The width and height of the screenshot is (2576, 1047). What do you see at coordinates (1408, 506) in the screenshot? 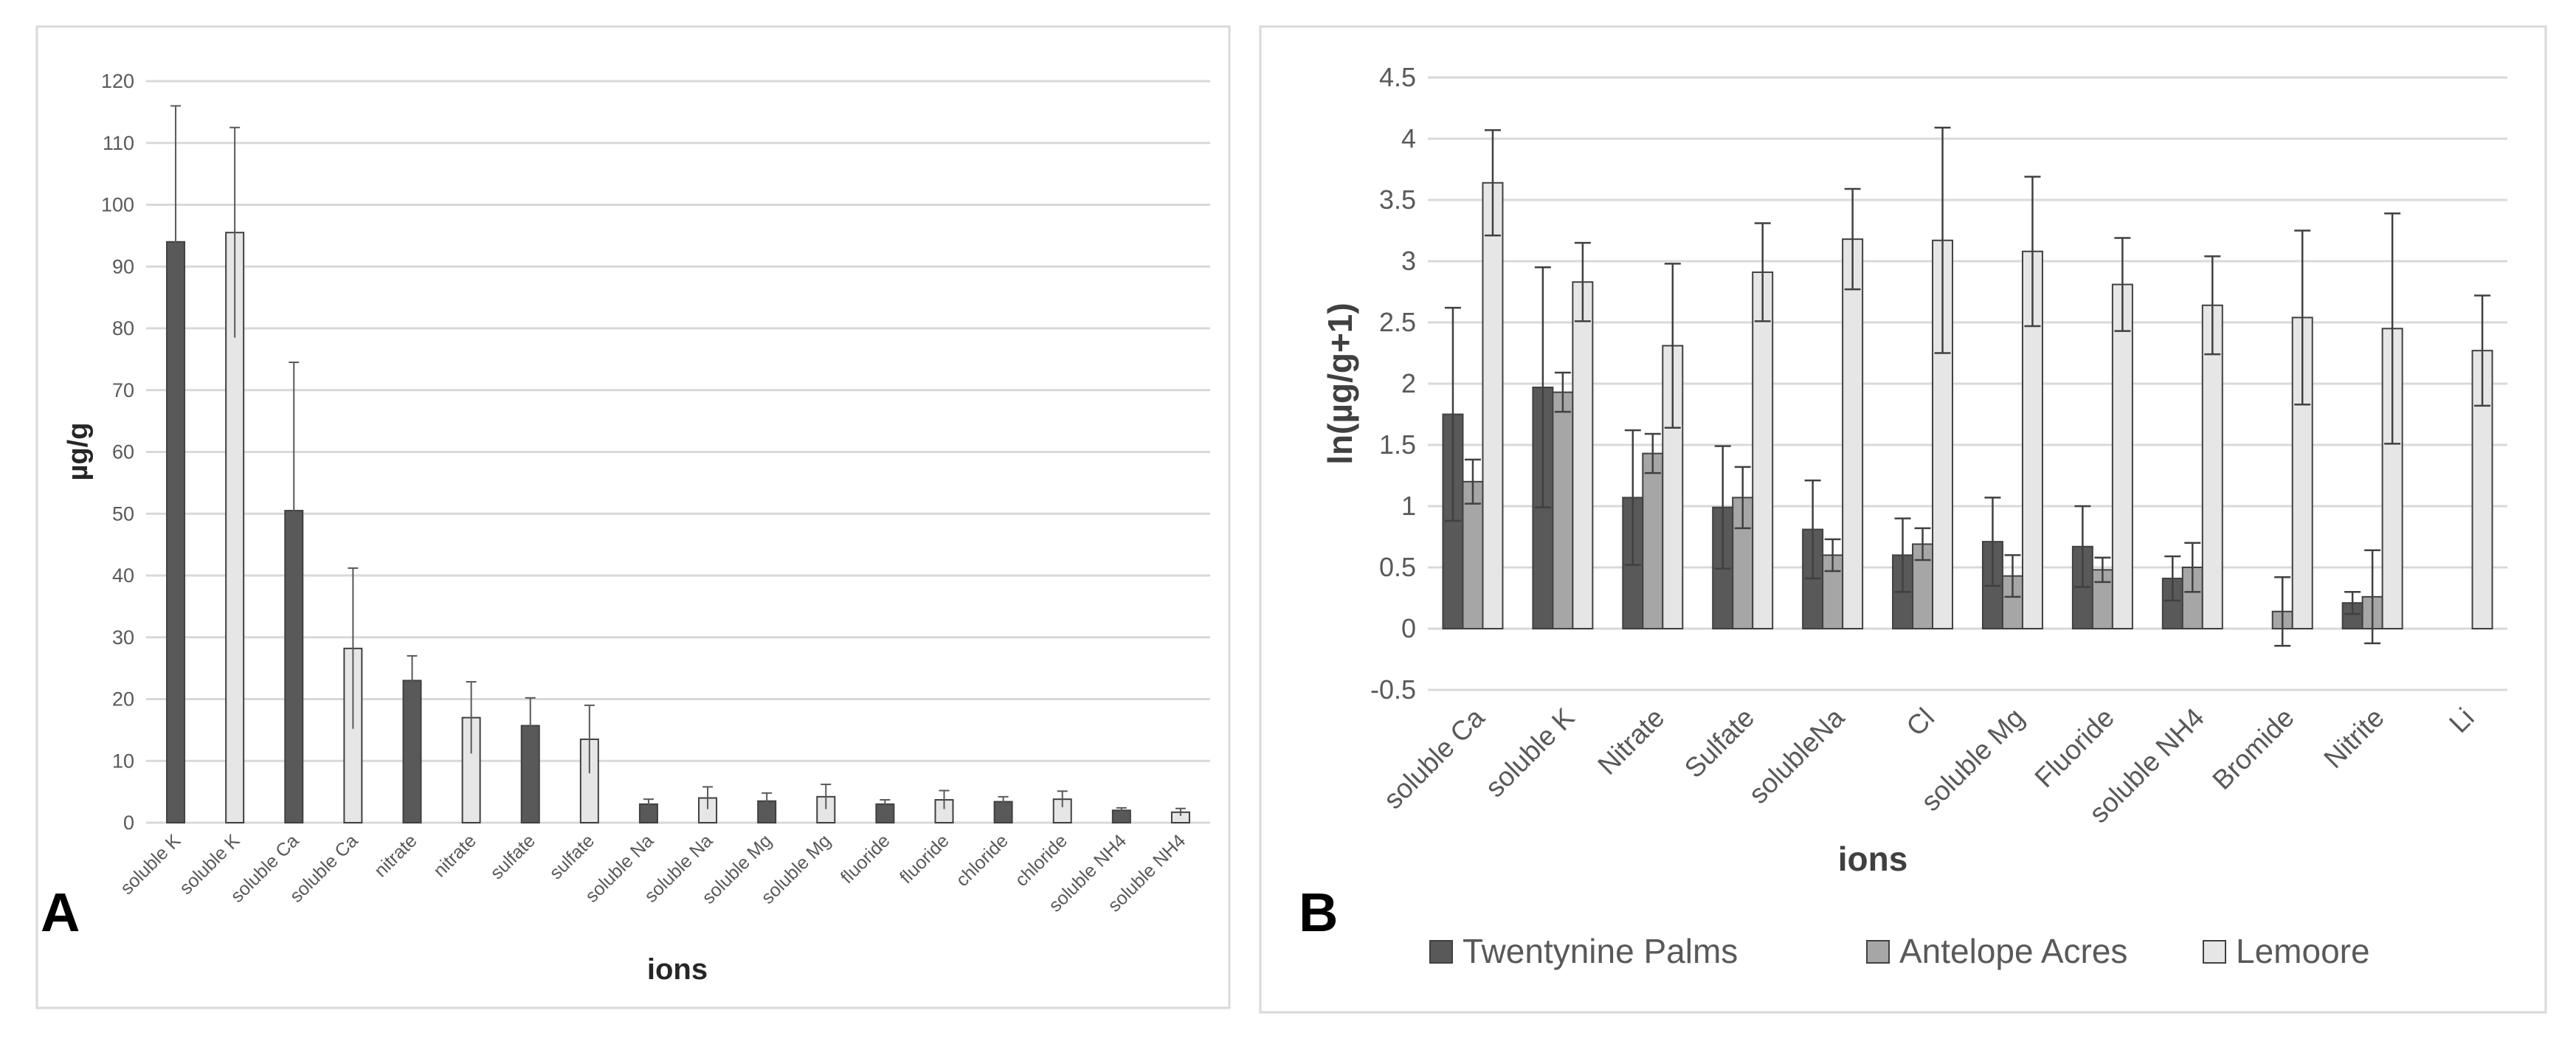
I see `y-tick-label: 1` at bounding box center [1408, 506].